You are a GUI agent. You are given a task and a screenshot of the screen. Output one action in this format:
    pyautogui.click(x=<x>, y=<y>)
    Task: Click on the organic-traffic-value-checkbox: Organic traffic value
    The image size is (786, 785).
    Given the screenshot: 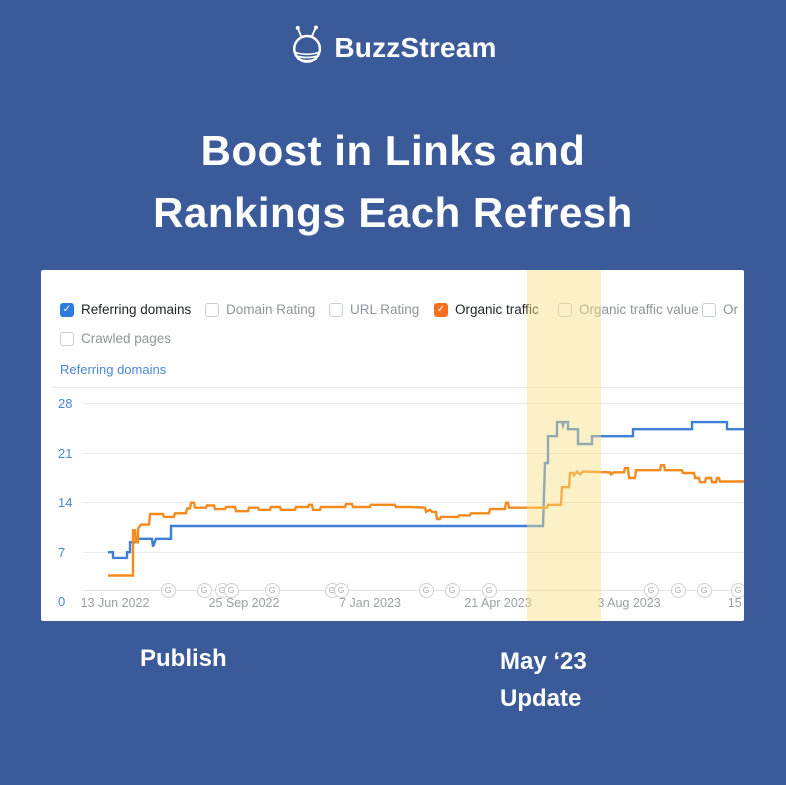 What is the action you would take?
    pyautogui.click(x=628, y=309)
    